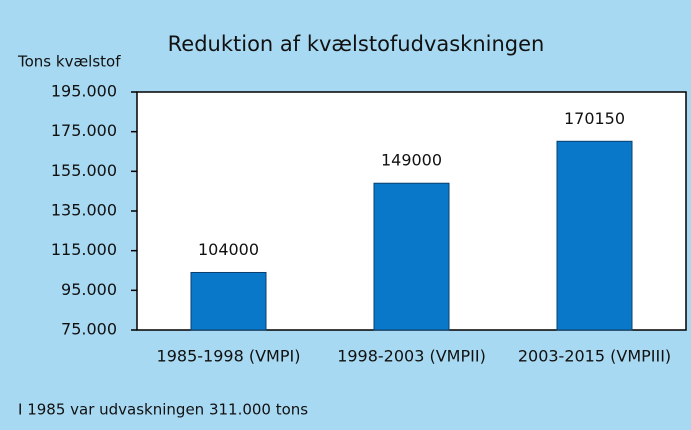 This screenshot has height=430, width=691. What do you see at coordinates (84, 91) in the screenshot?
I see `y-tick-label: 195.000` at bounding box center [84, 91].